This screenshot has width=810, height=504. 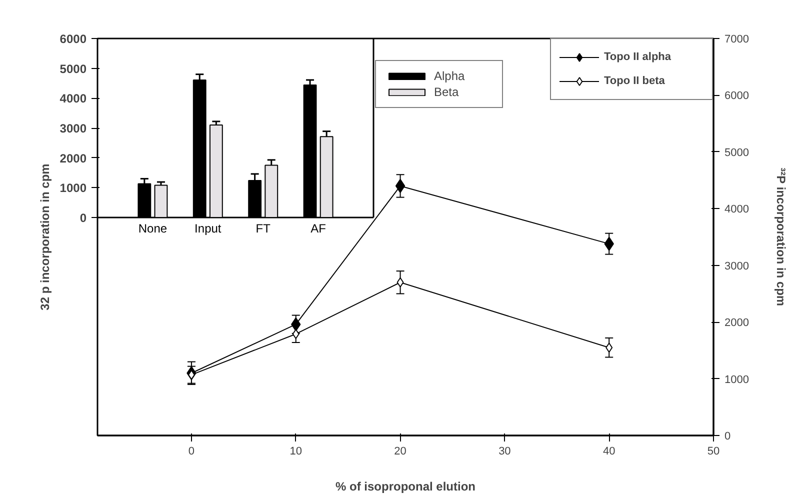 I want to click on x-tick-label: 30, so click(x=504, y=452).